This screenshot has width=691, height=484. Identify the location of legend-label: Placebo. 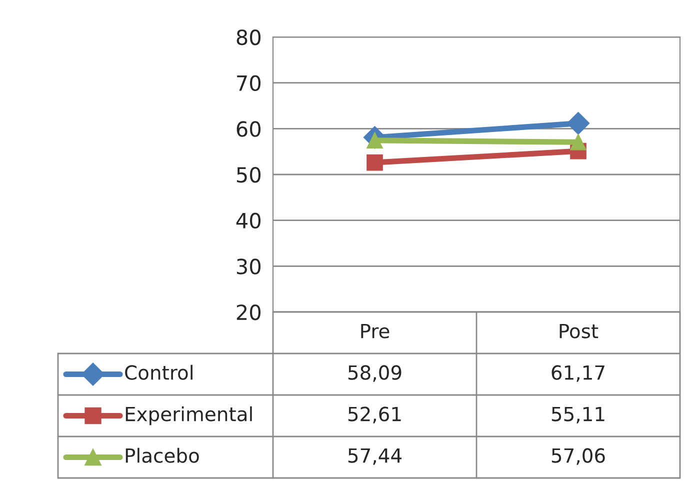
(162, 455).